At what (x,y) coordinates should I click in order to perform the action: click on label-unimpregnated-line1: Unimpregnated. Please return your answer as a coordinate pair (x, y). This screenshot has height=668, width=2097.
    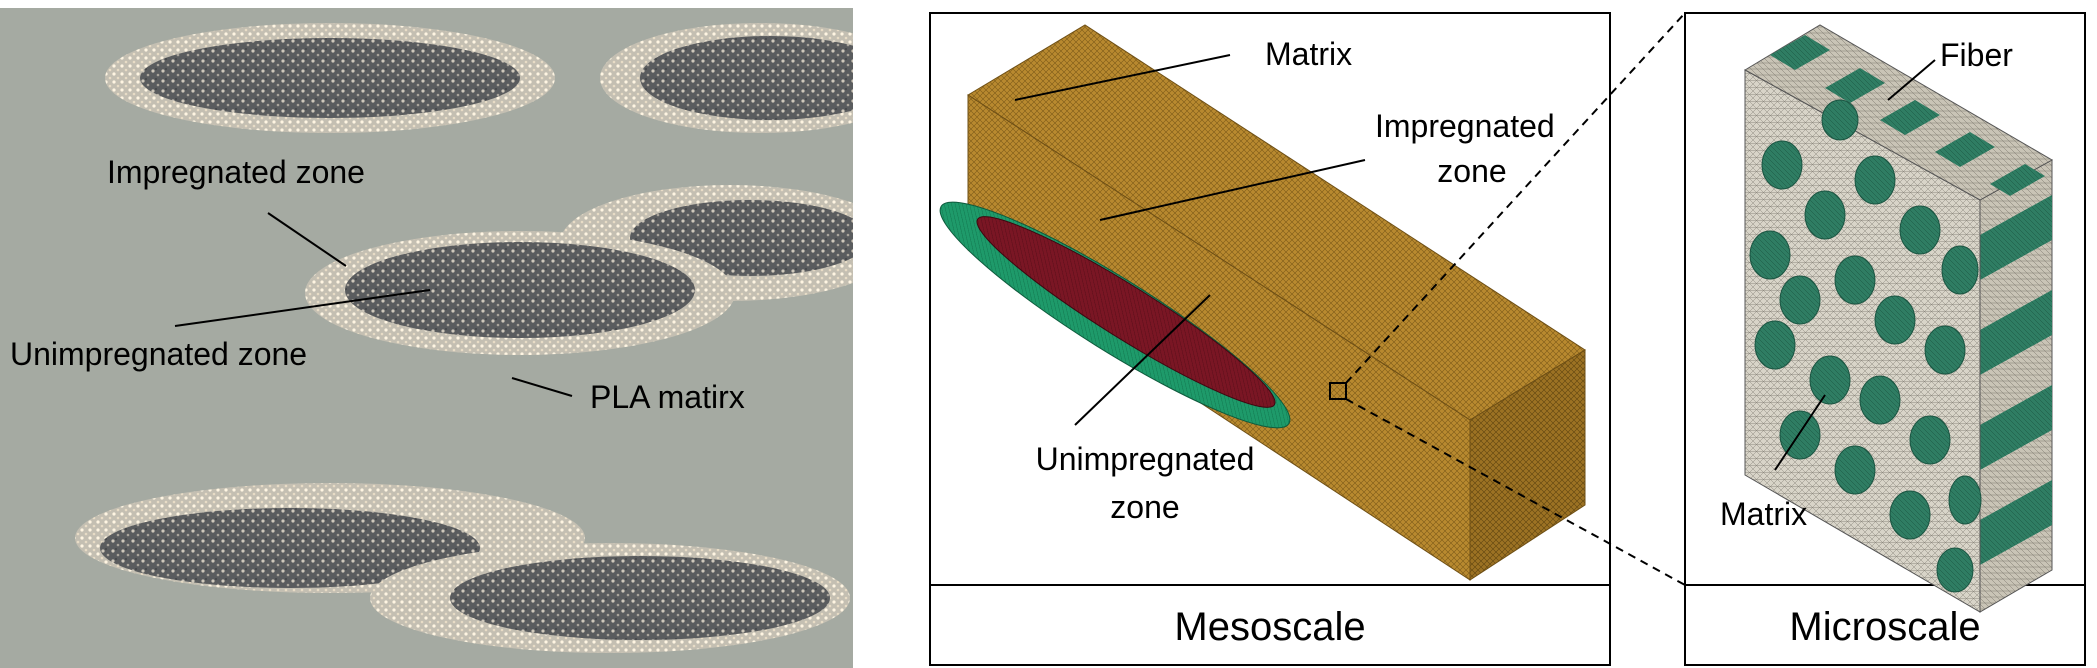
    Looking at the image, I should click on (1145, 459).